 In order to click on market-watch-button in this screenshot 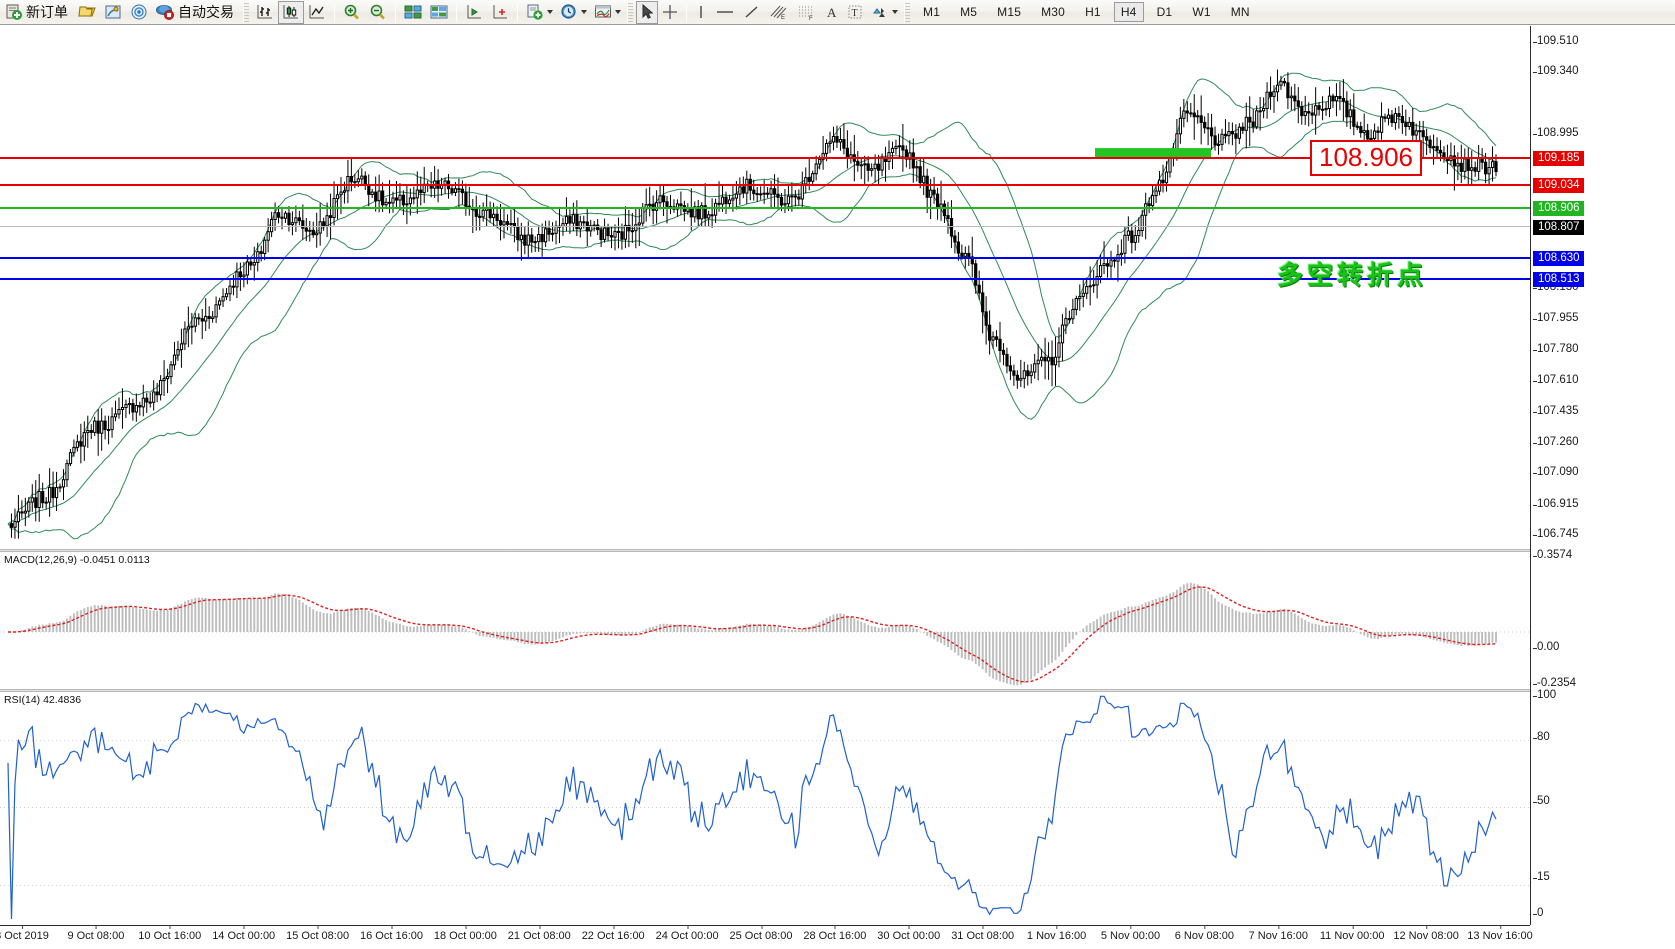, I will do `click(139, 12)`.